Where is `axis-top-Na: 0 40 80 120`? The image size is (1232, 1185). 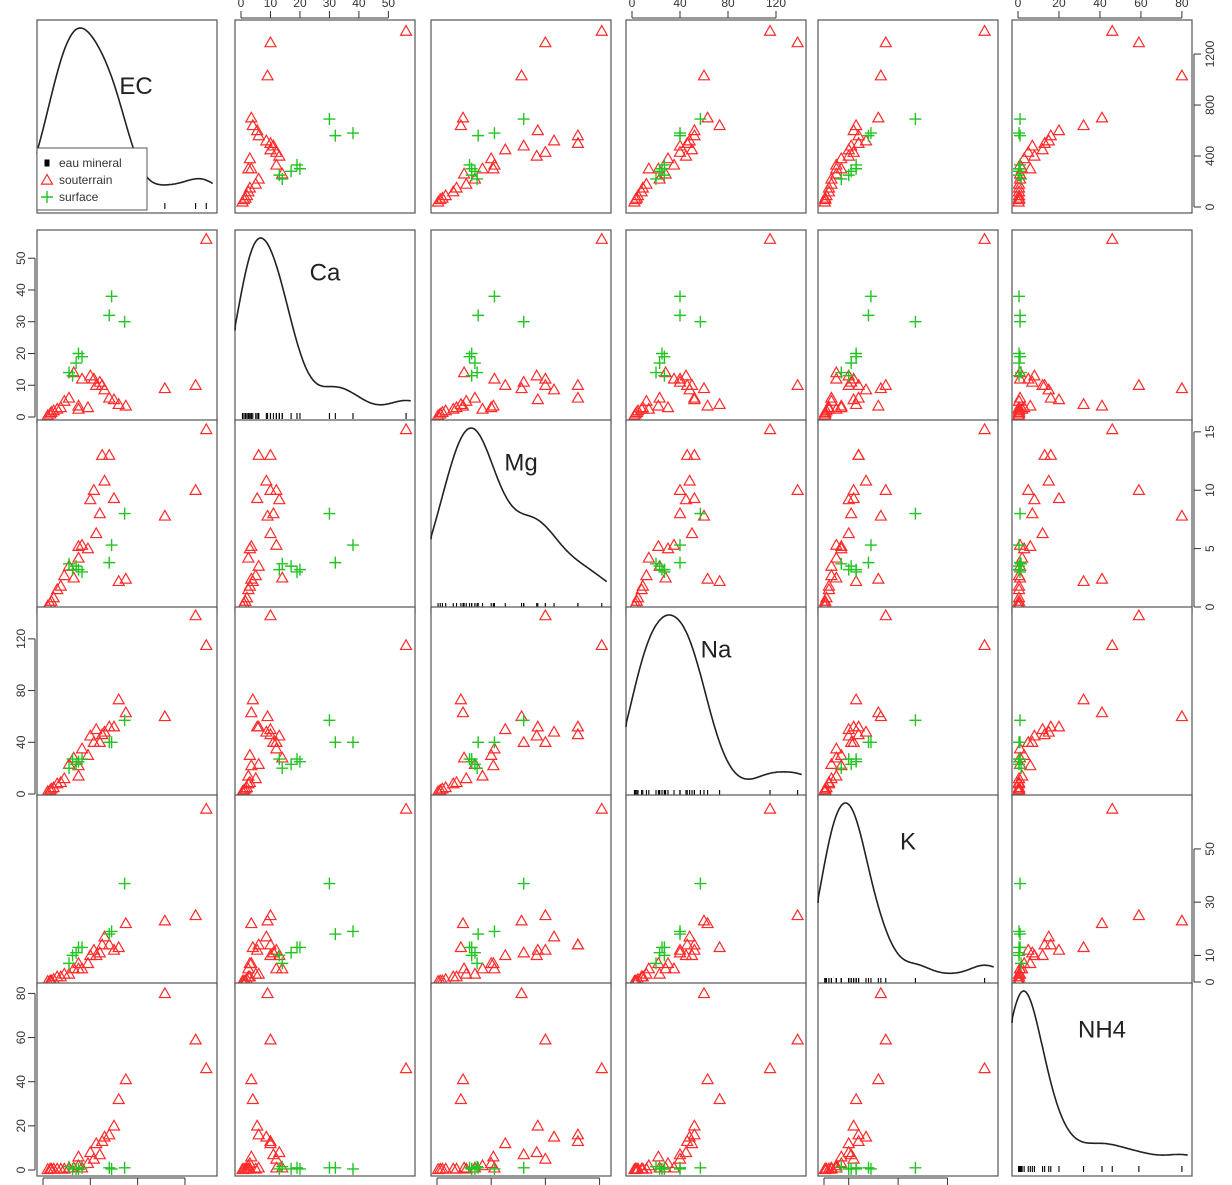
axis-top-Na: 0 40 80 120 is located at coordinates (707, 9).